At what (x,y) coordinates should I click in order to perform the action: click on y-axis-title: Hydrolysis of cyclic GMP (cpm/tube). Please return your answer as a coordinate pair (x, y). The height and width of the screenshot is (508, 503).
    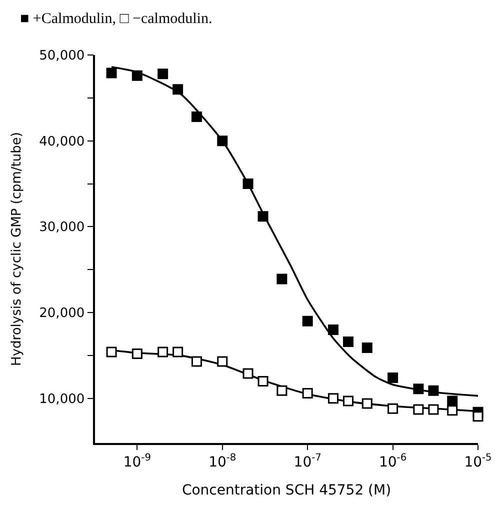
    Looking at the image, I should click on (17, 249).